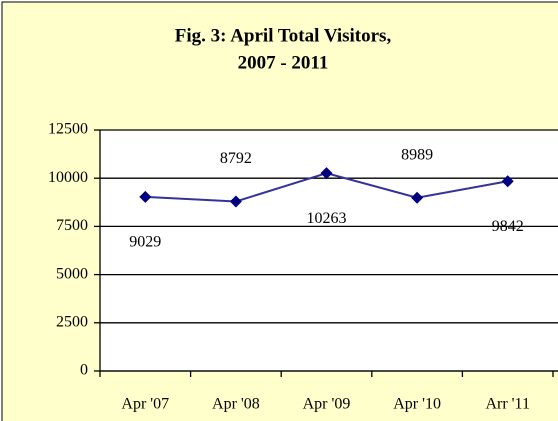 This screenshot has width=558, height=421. What do you see at coordinates (145, 242) in the screenshot?
I see `data-label: 9029` at bounding box center [145, 242].